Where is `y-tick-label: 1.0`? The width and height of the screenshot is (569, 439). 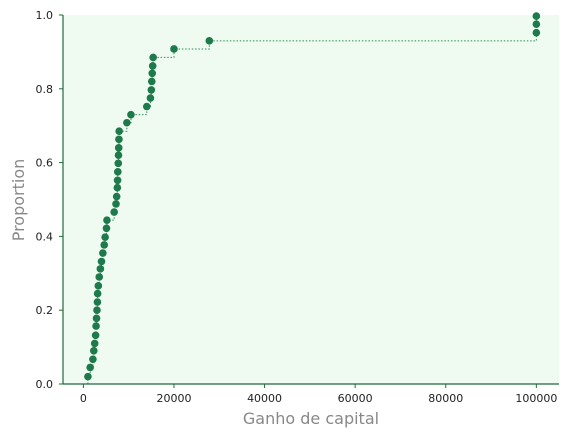 y-tick-label: 1.0 is located at coordinates (45, 15).